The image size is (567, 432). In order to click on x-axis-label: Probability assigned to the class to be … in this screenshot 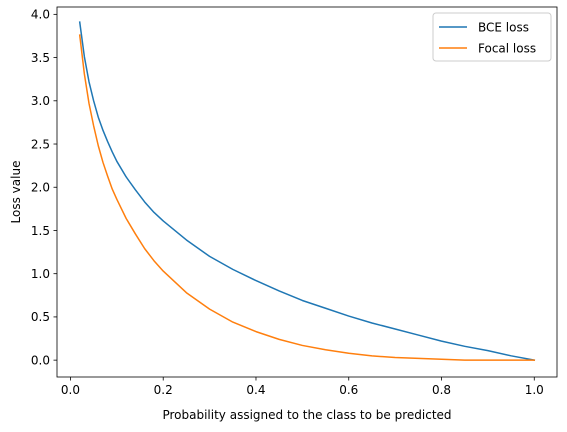, I will do `click(306, 415)`.